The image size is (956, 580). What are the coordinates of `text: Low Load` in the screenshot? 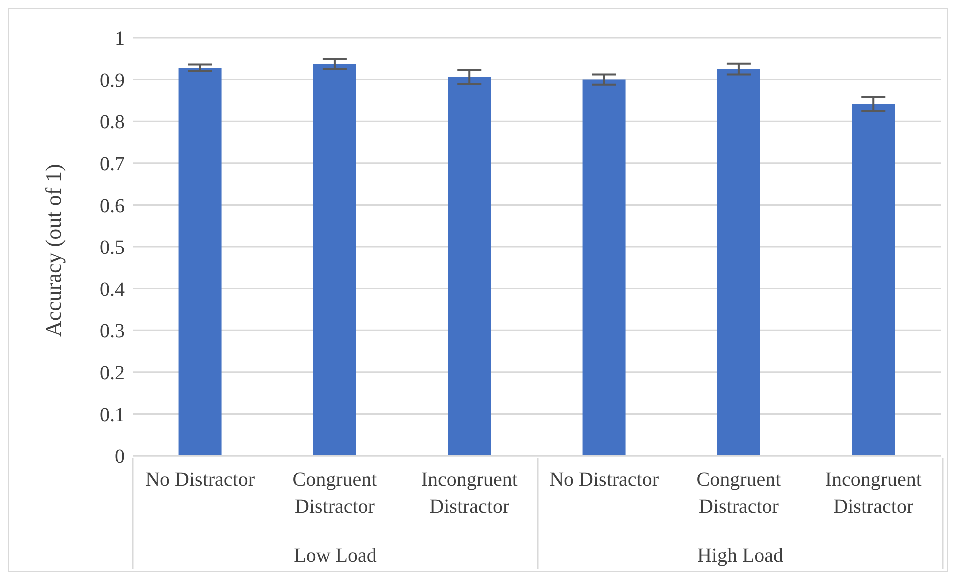 It's located at (335, 556).